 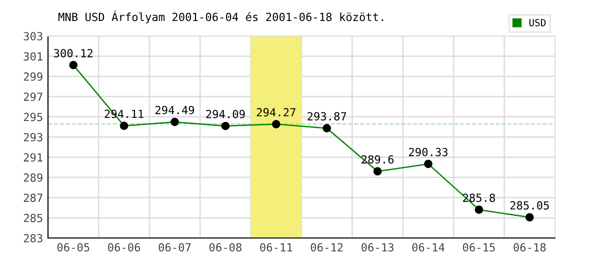 What do you see at coordinates (276, 112) in the screenshot?
I see `data-label: 294.27` at bounding box center [276, 112].